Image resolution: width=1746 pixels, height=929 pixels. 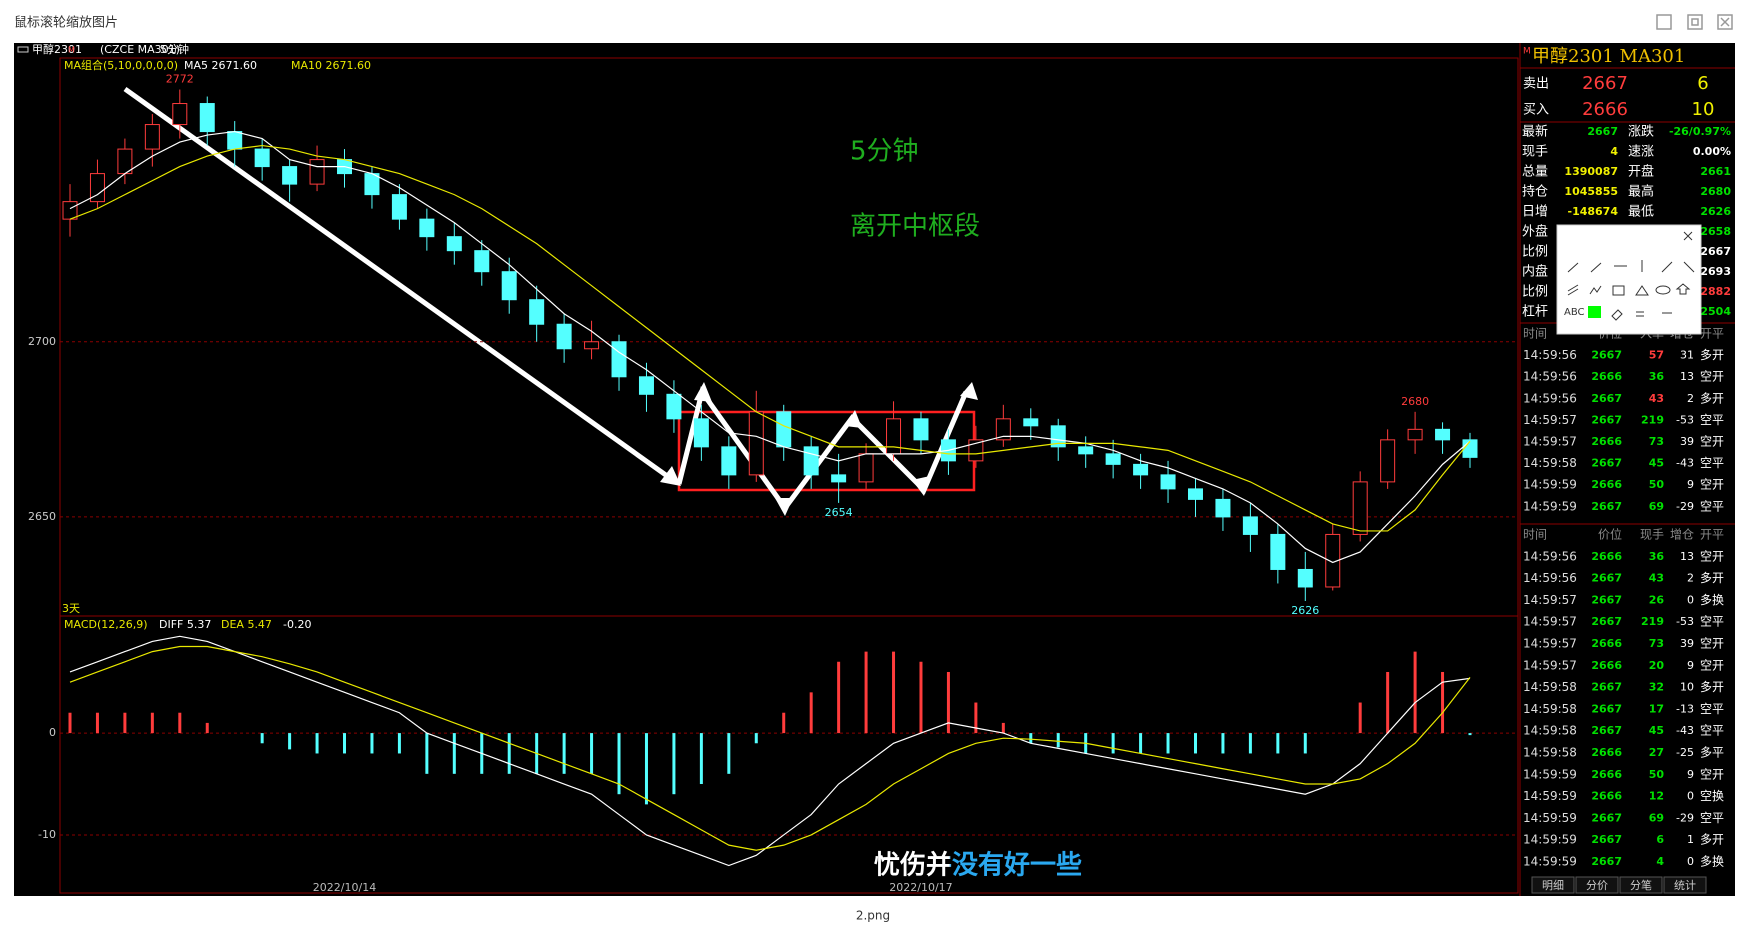 I want to click on extreme-label: 2680, so click(x=1415, y=401).